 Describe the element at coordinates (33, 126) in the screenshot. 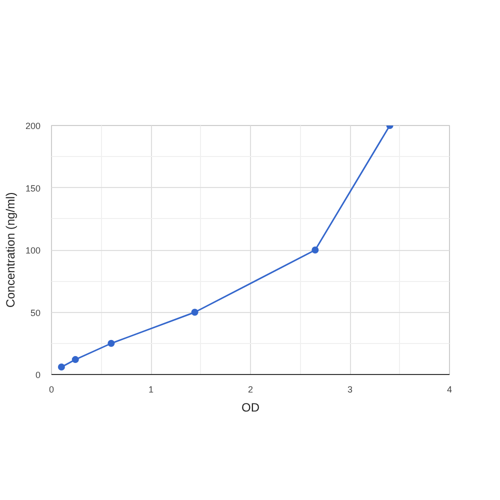

I see `y-tick-label: 200` at that location.